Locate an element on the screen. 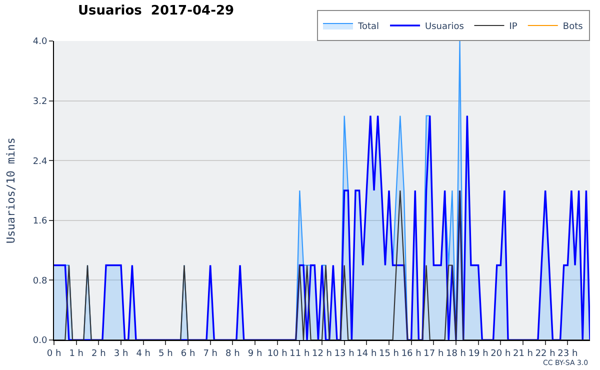  legend-label: Usuarios is located at coordinates (444, 27).